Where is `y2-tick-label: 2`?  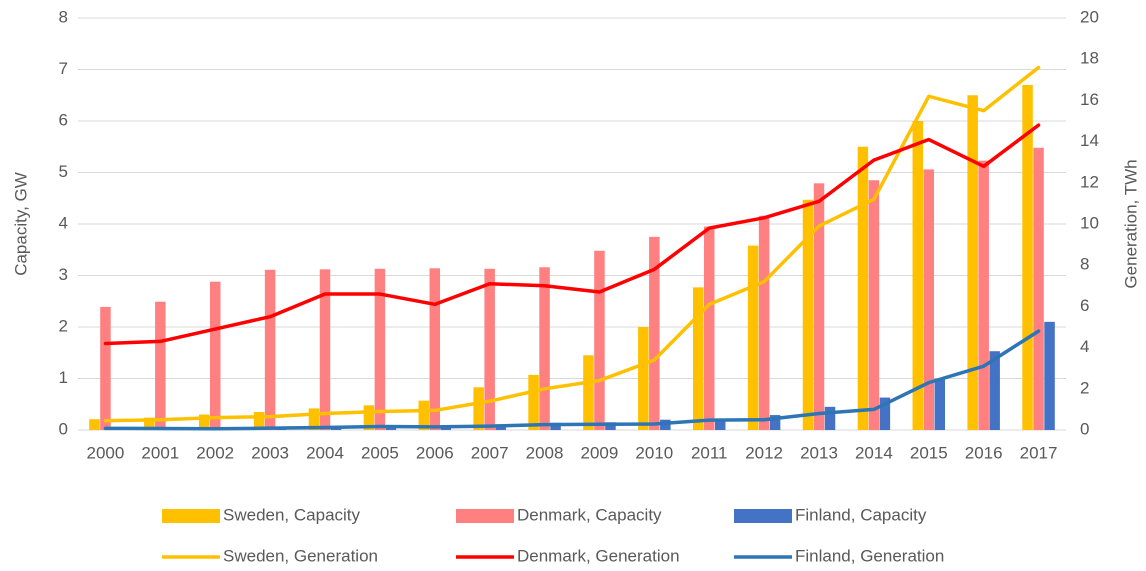 y2-tick-label: 2 is located at coordinates (1084, 387).